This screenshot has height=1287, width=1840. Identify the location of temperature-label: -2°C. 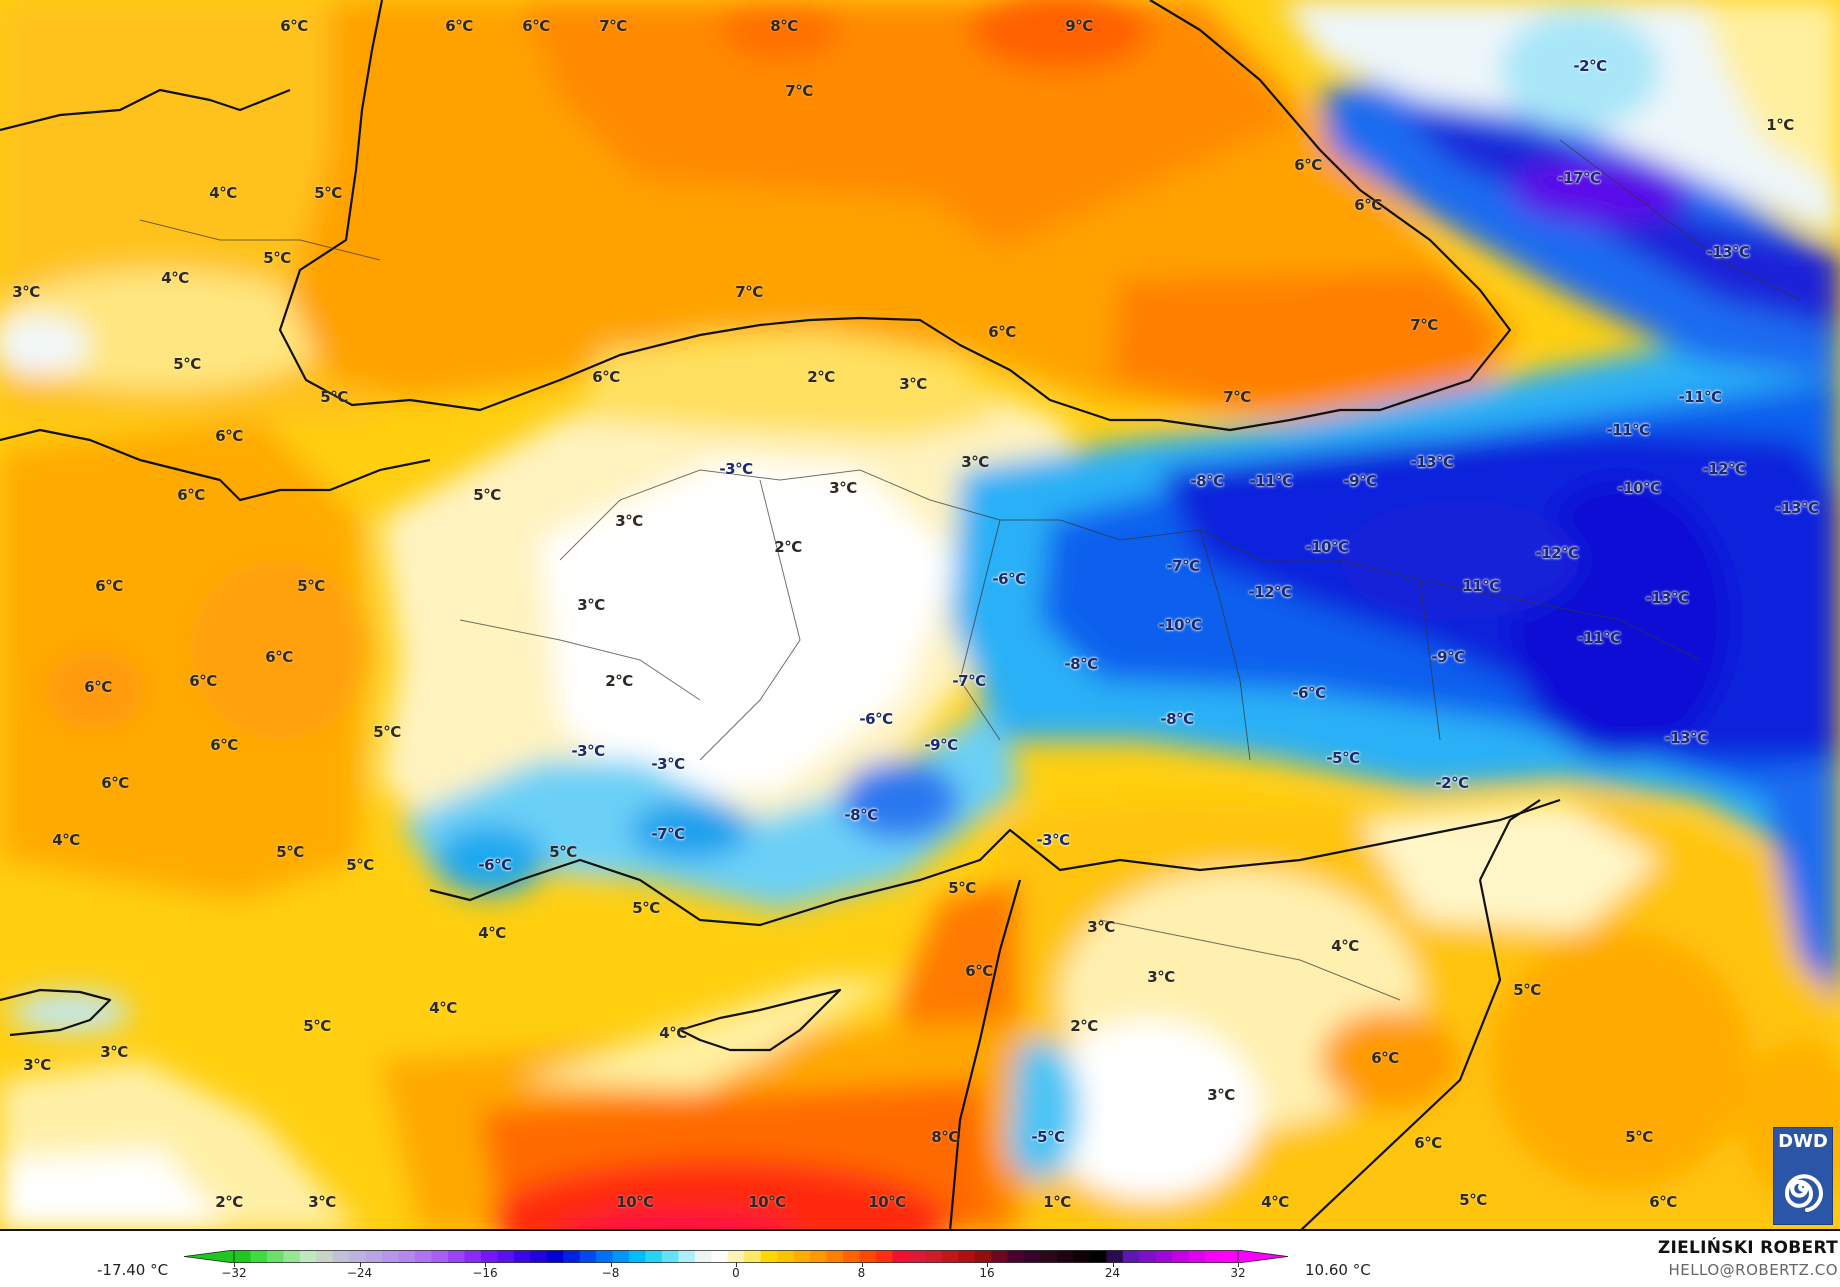
(1590, 66).